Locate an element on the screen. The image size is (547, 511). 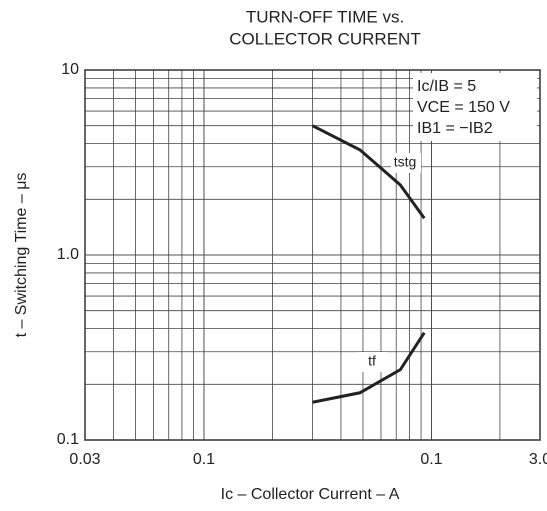
annotation: VCE = 150 V is located at coordinates (463, 107).